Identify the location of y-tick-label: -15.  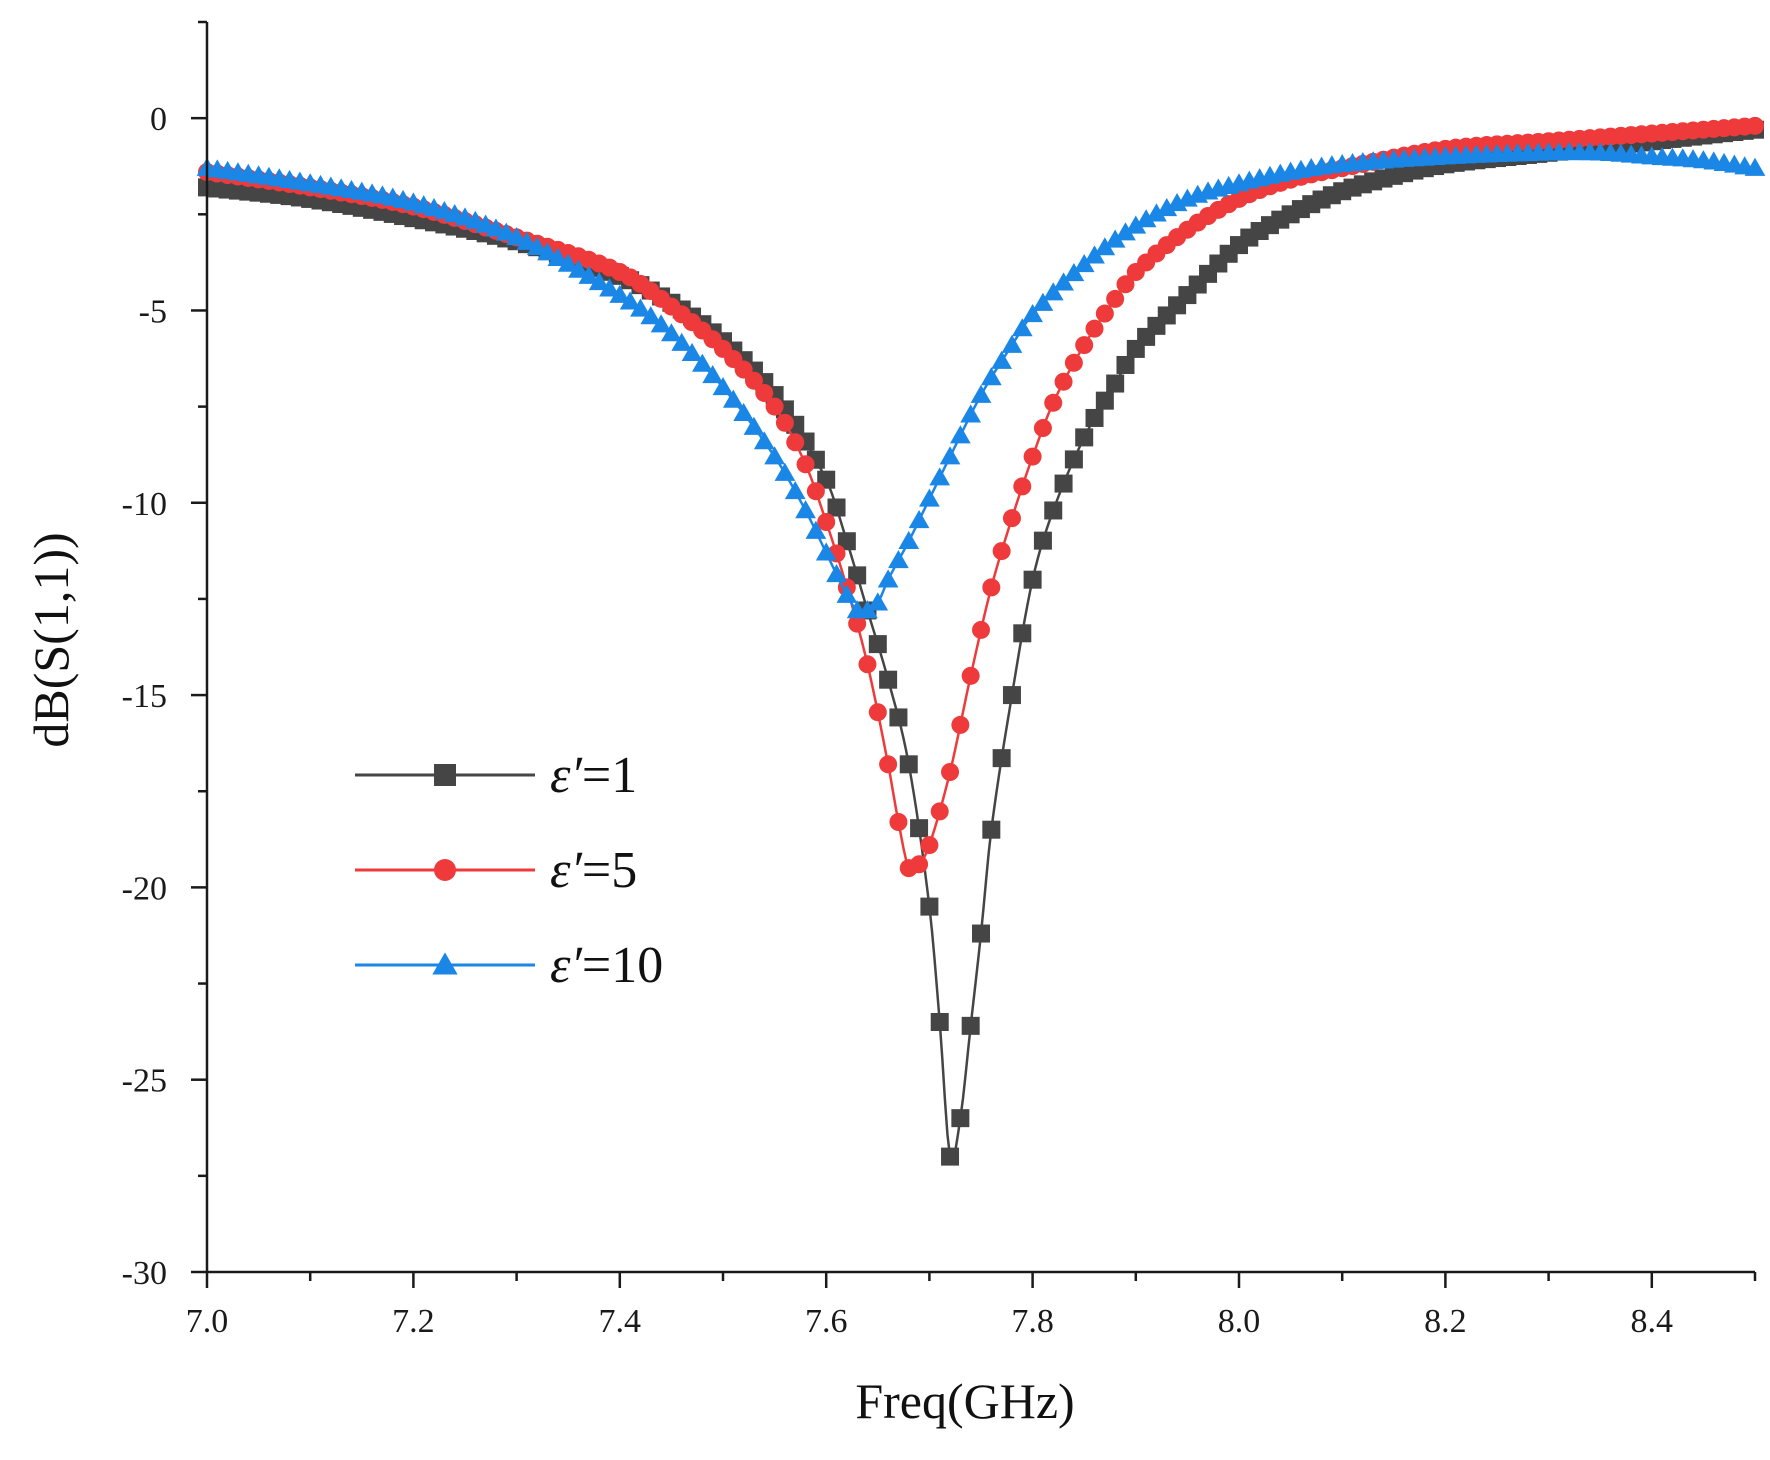
(144, 696).